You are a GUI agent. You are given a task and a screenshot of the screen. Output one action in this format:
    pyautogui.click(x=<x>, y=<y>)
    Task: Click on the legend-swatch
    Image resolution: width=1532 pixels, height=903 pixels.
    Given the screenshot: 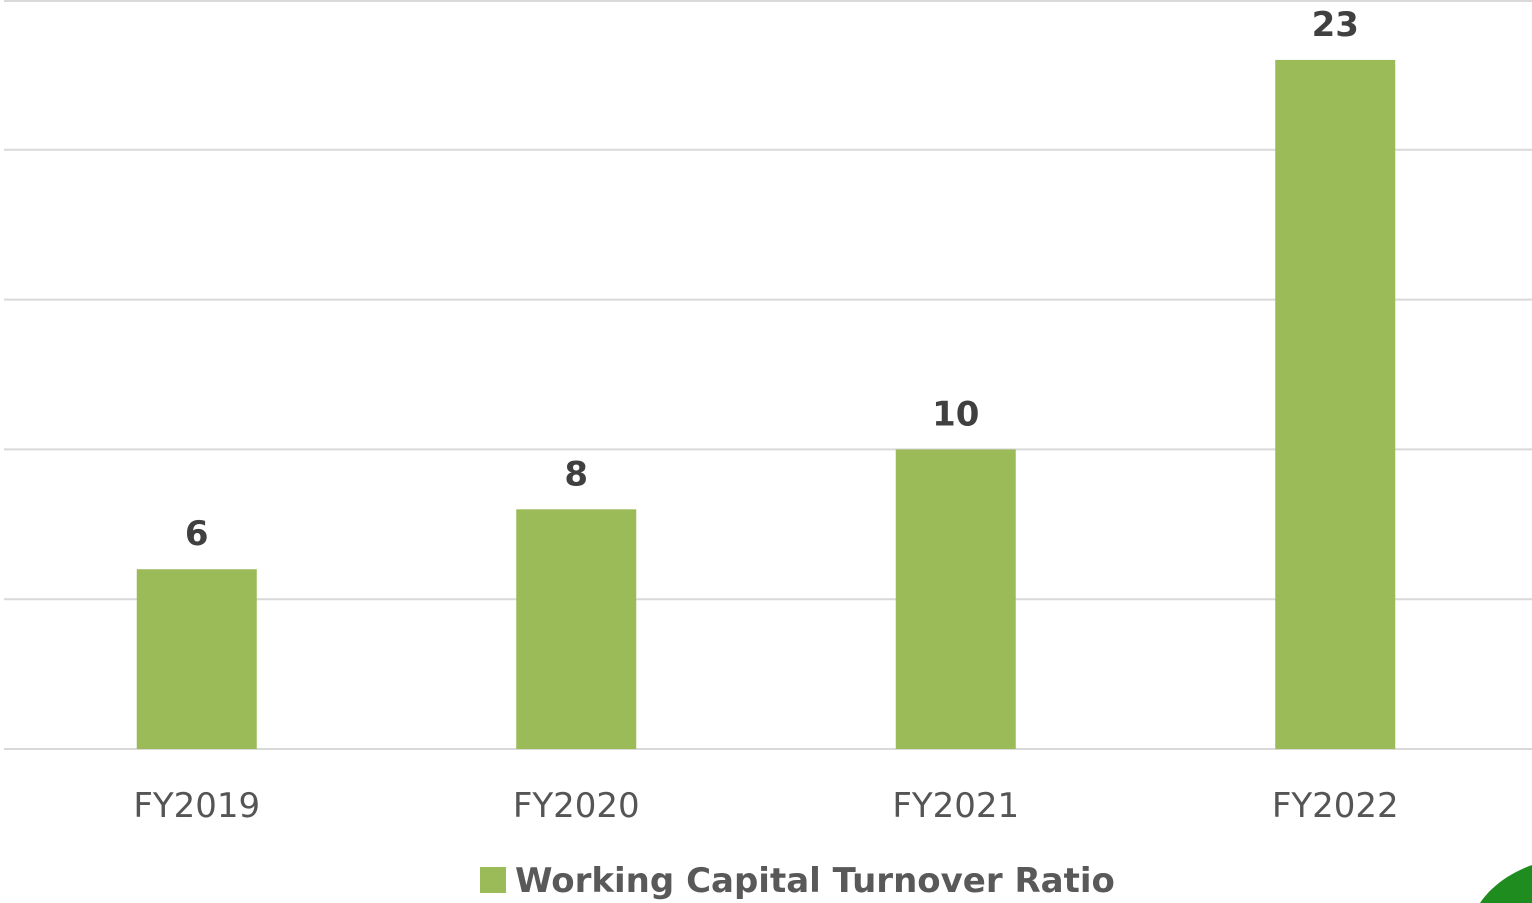 What is the action you would take?
    pyautogui.click(x=493, y=880)
    